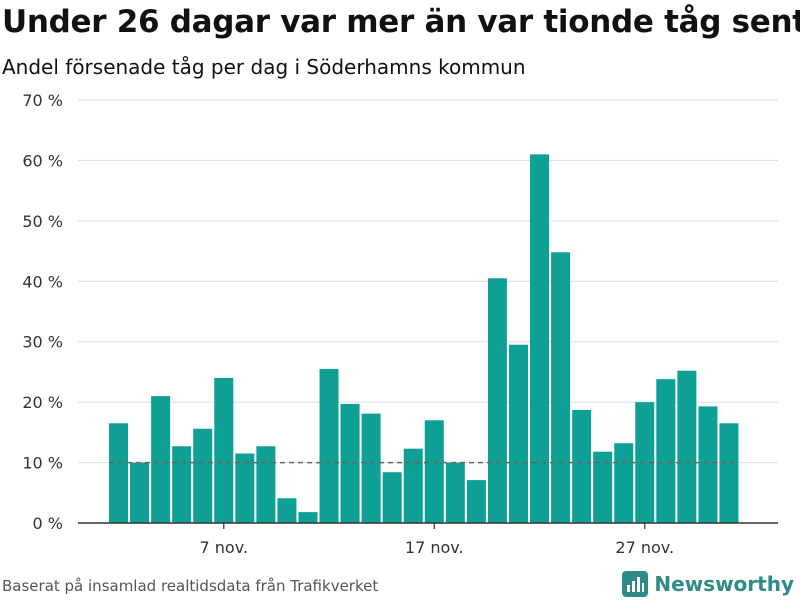 This screenshot has height=600, width=800. What do you see at coordinates (42, 312) in the screenshot?
I see `y-axis-tick-labels: 0 % 10 % 20 % 30 % 40 % 50 % 60 % 70 %` at bounding box center [42, 312].